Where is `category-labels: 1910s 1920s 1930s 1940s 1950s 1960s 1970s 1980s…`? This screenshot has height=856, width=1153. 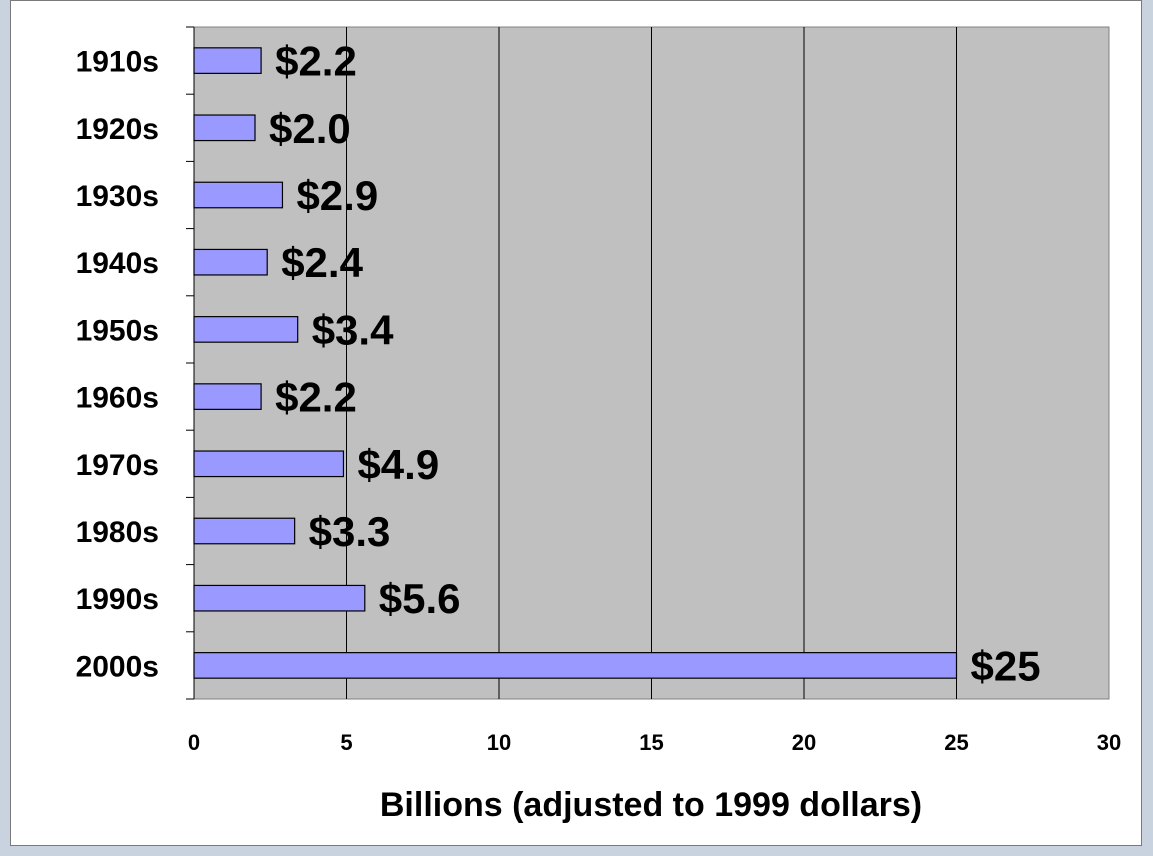
category-labels: 1910s 1920s 1930s 1940s 1950s 1960s 1970s 1980s… is located at coordinates (117, 365).